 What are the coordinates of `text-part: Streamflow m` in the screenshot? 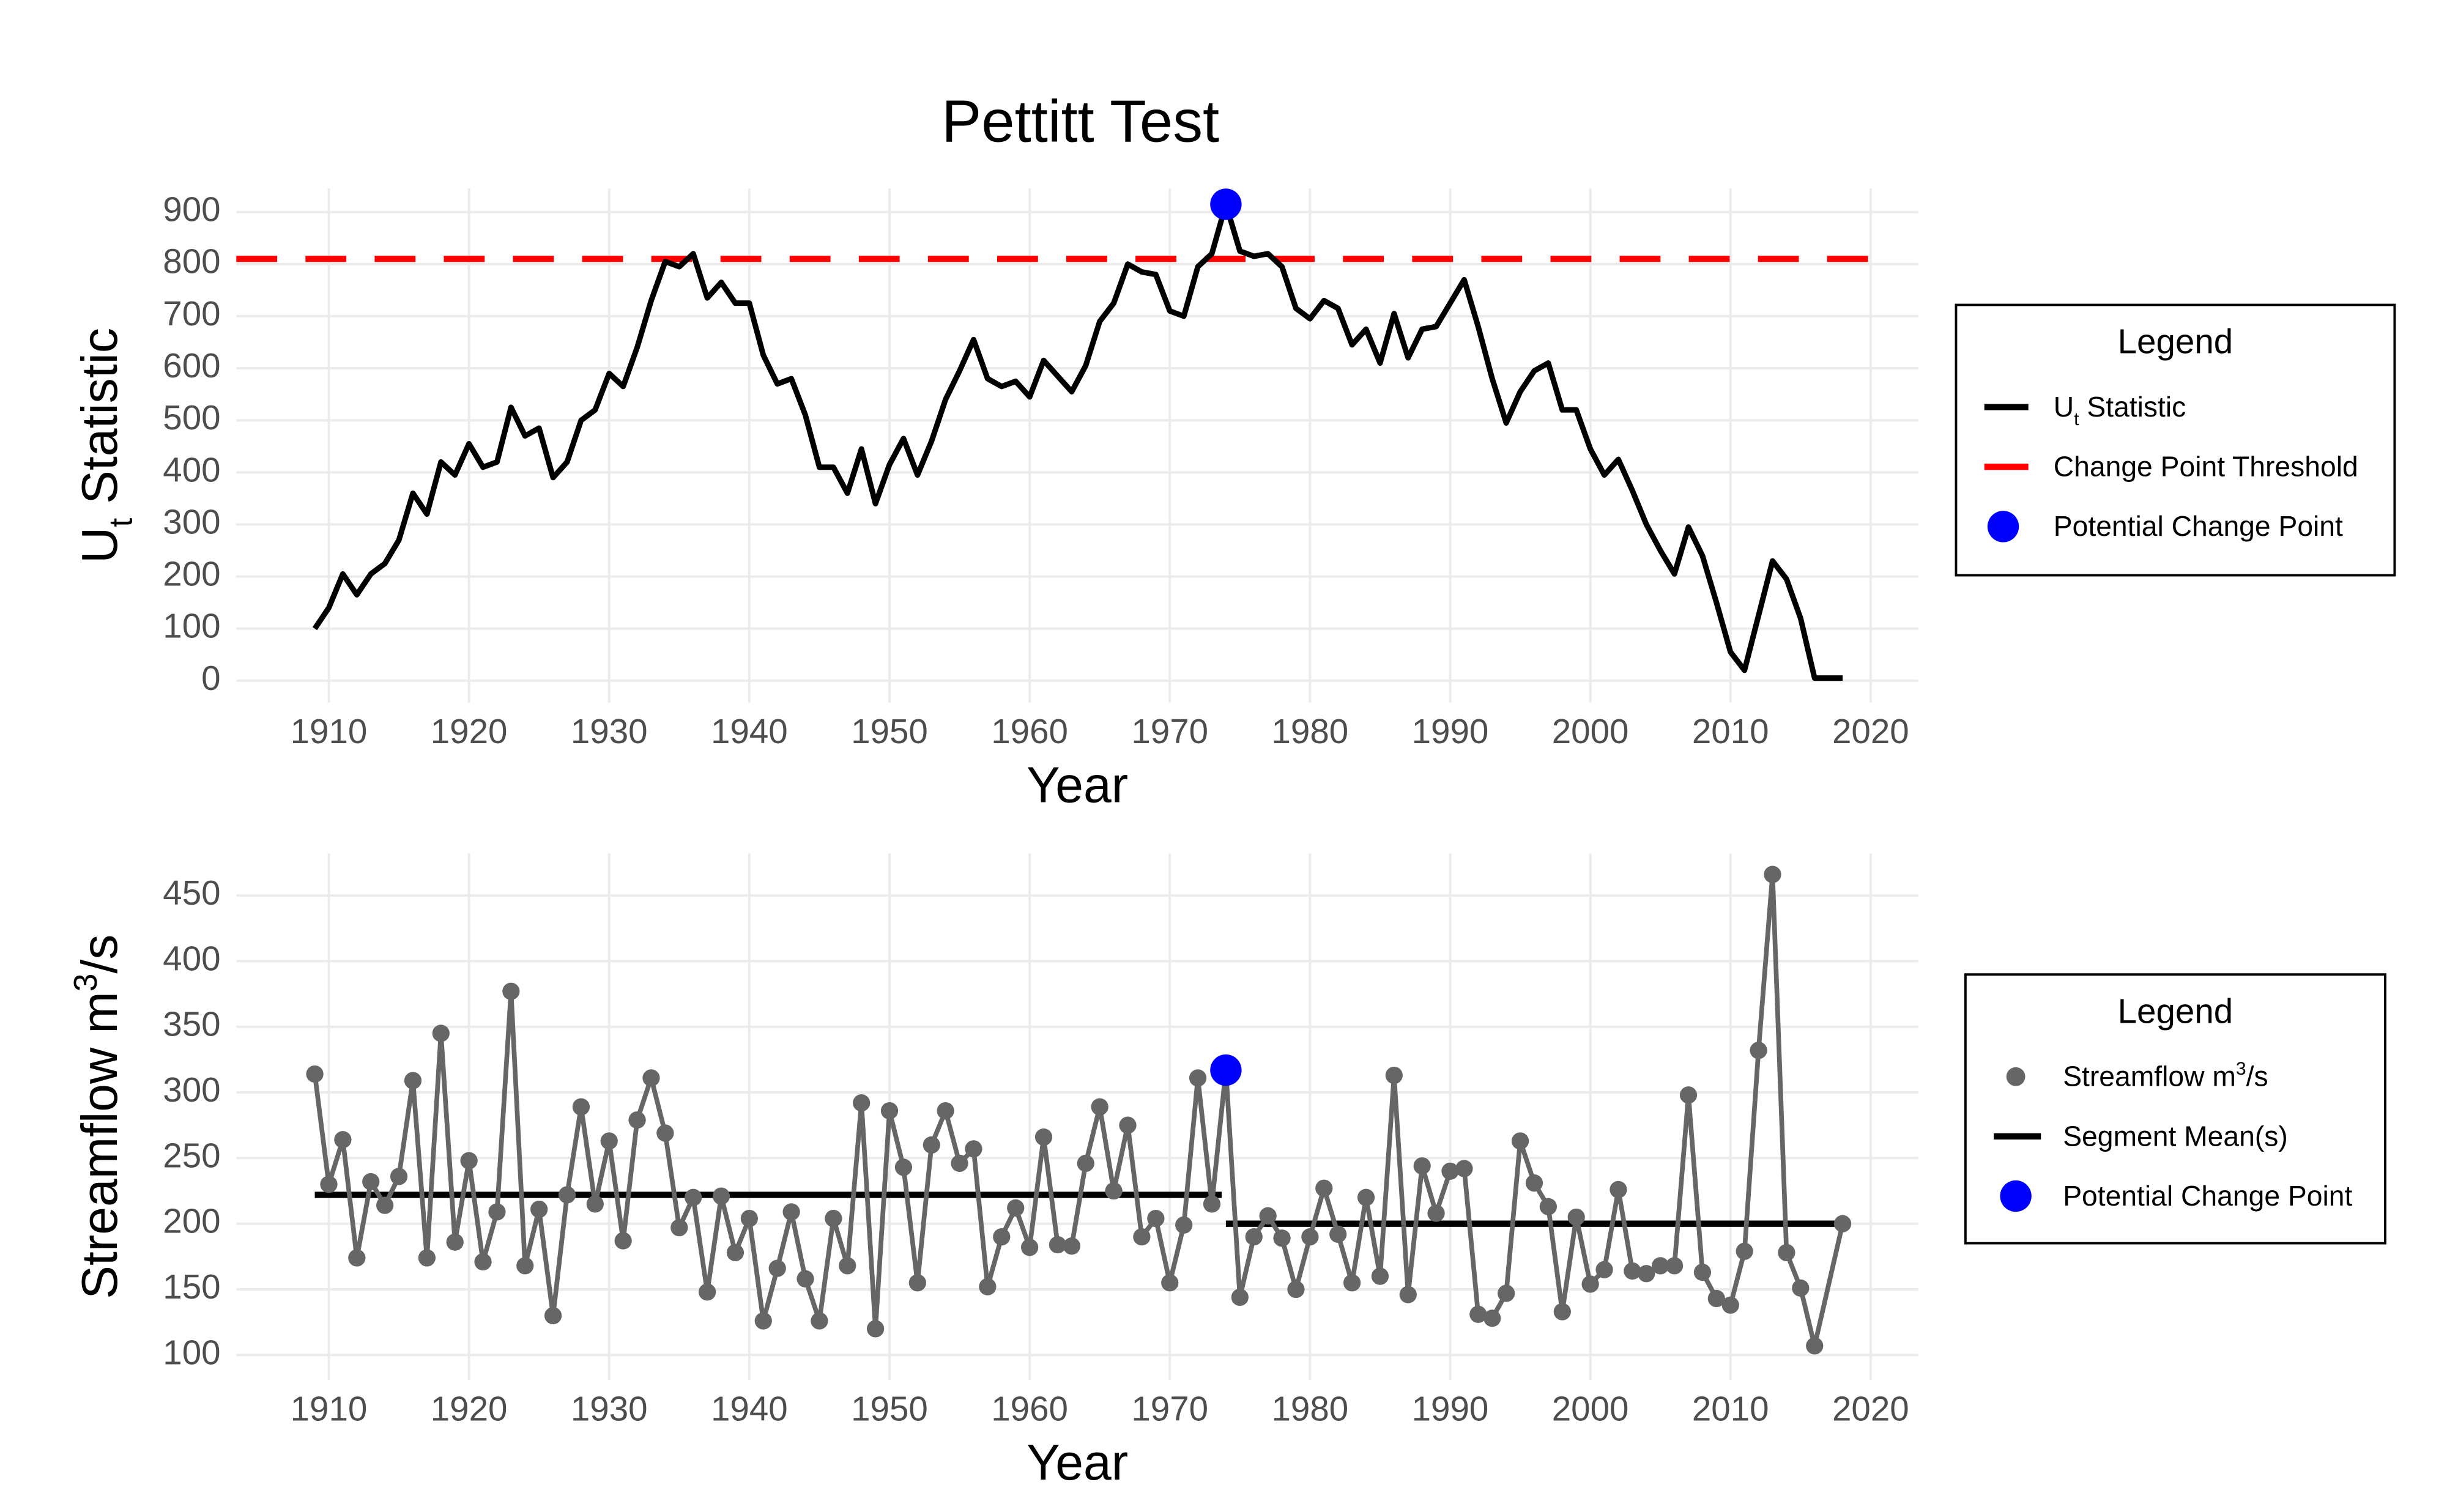 It's located at (100, 1145).